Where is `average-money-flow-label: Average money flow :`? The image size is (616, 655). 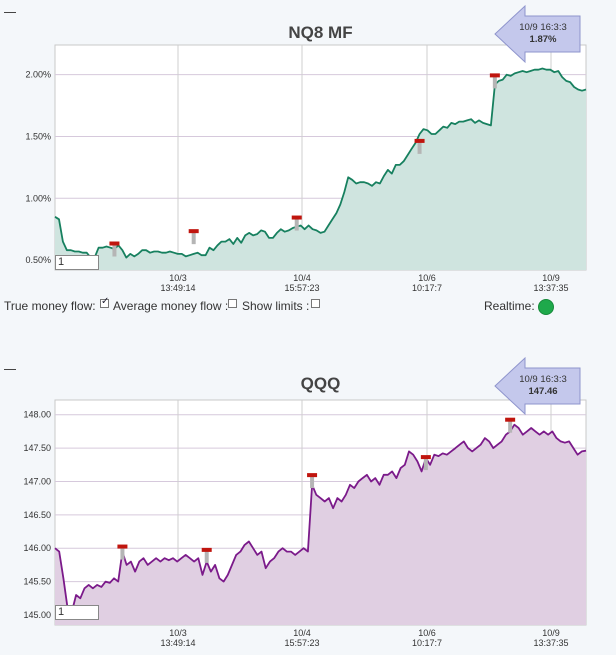 average-money-flow-label: Average money flow : is located at coordinates (171, 306).